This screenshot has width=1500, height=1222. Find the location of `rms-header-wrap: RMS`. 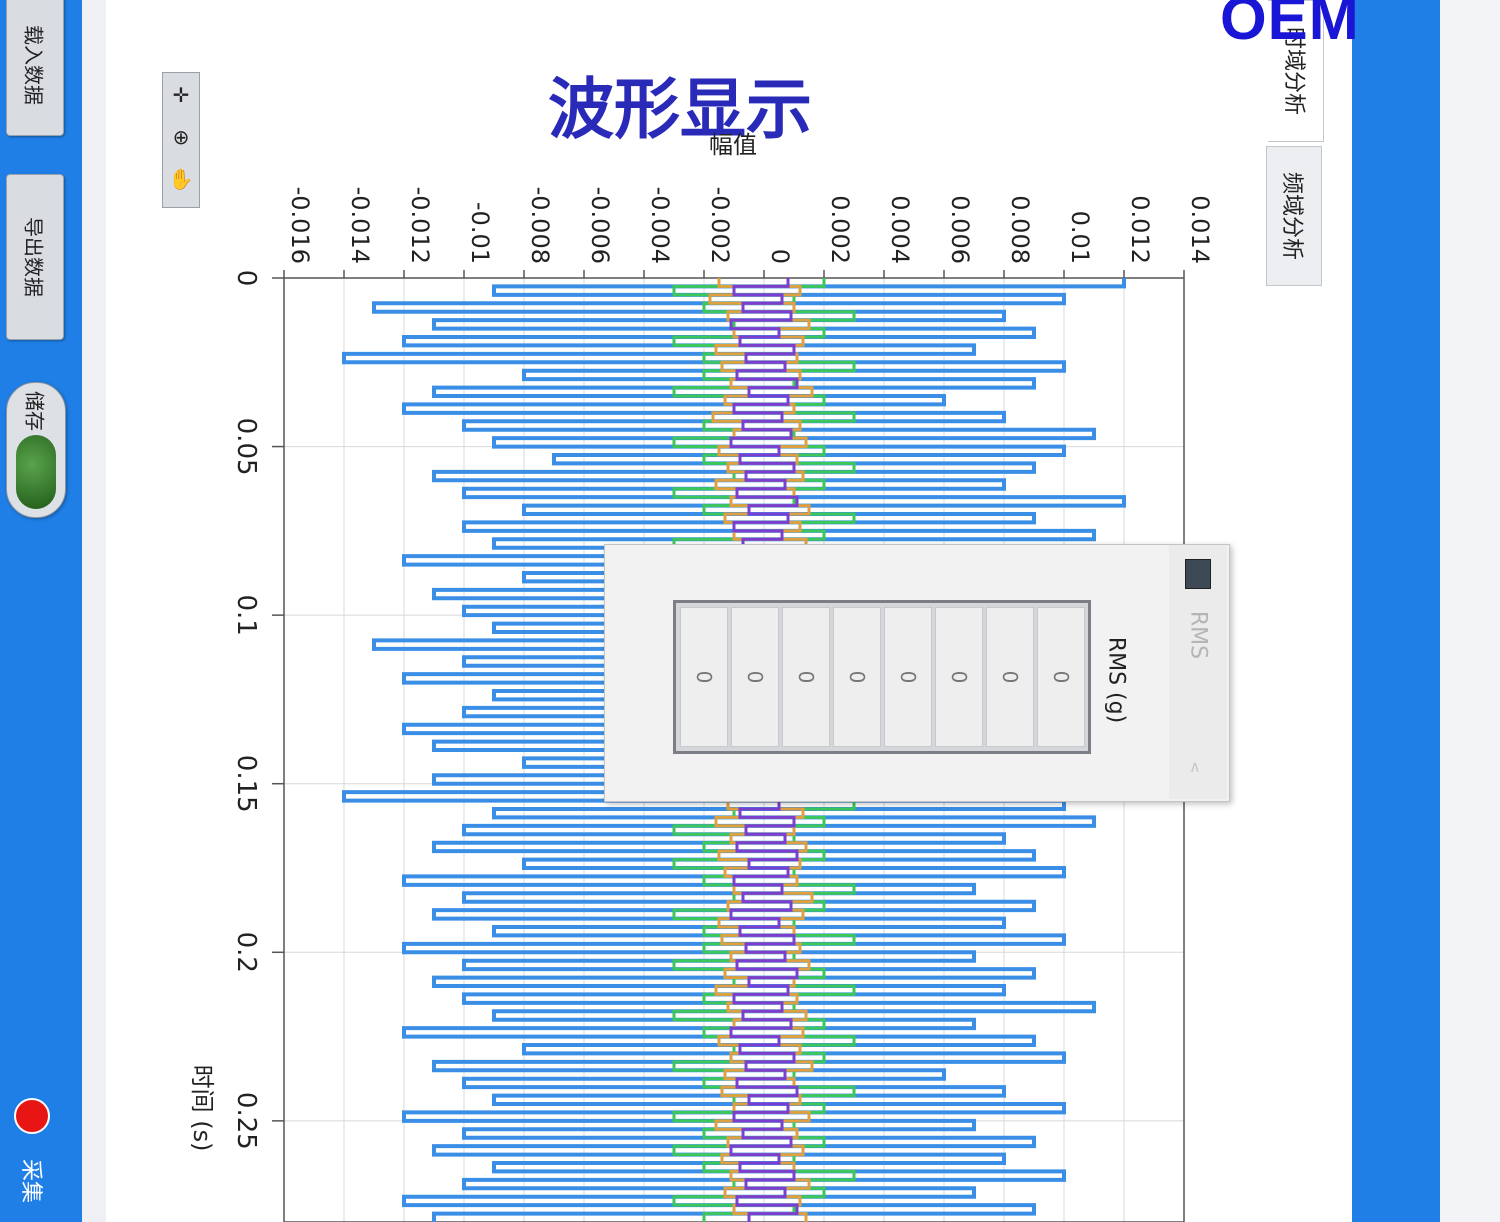

rms-header-wrap: RMS is located at coordinates (1198, 635).